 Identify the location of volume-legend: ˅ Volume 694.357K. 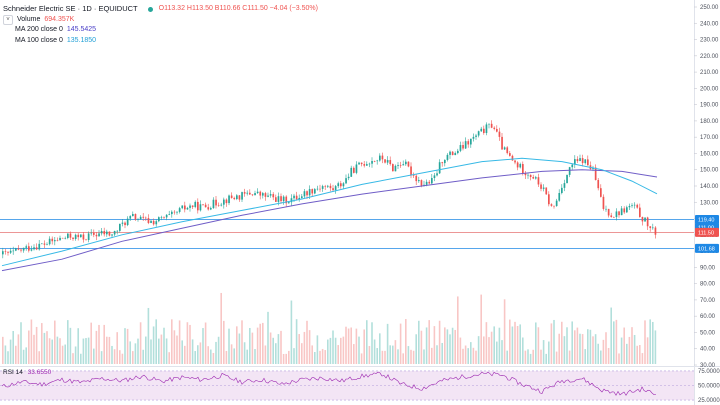
(160, 20).